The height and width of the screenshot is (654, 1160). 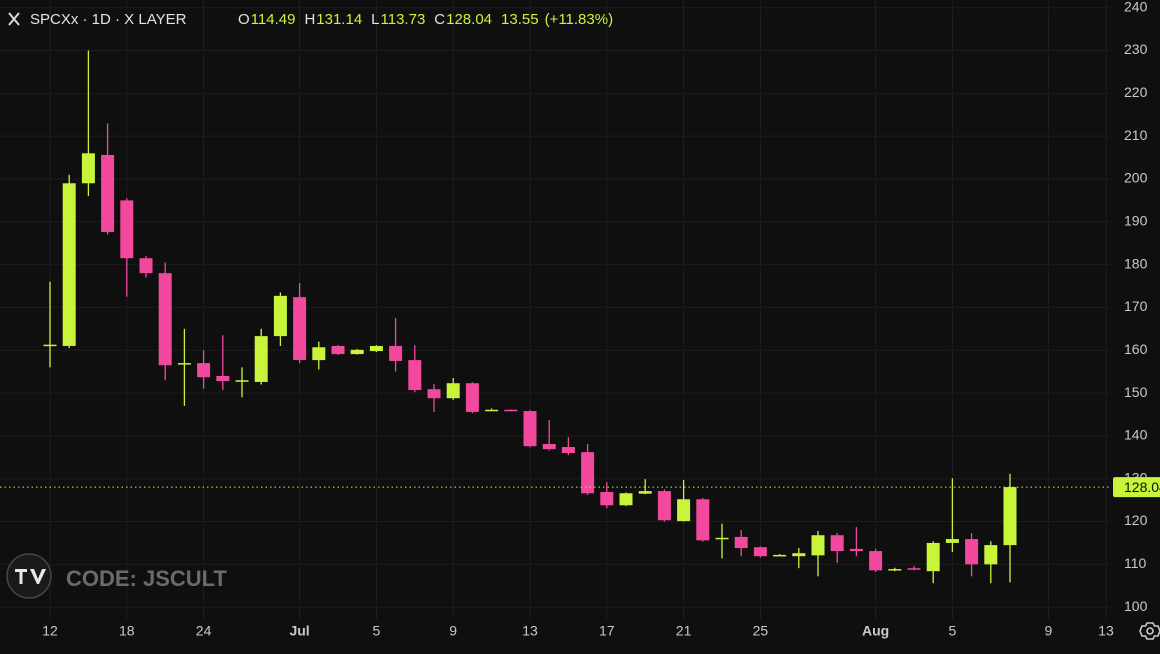 What do you see at coordinates (1136, 349) in the screenshot?
I see `y-tick-label: 160` at bounding box center [1136, 349].